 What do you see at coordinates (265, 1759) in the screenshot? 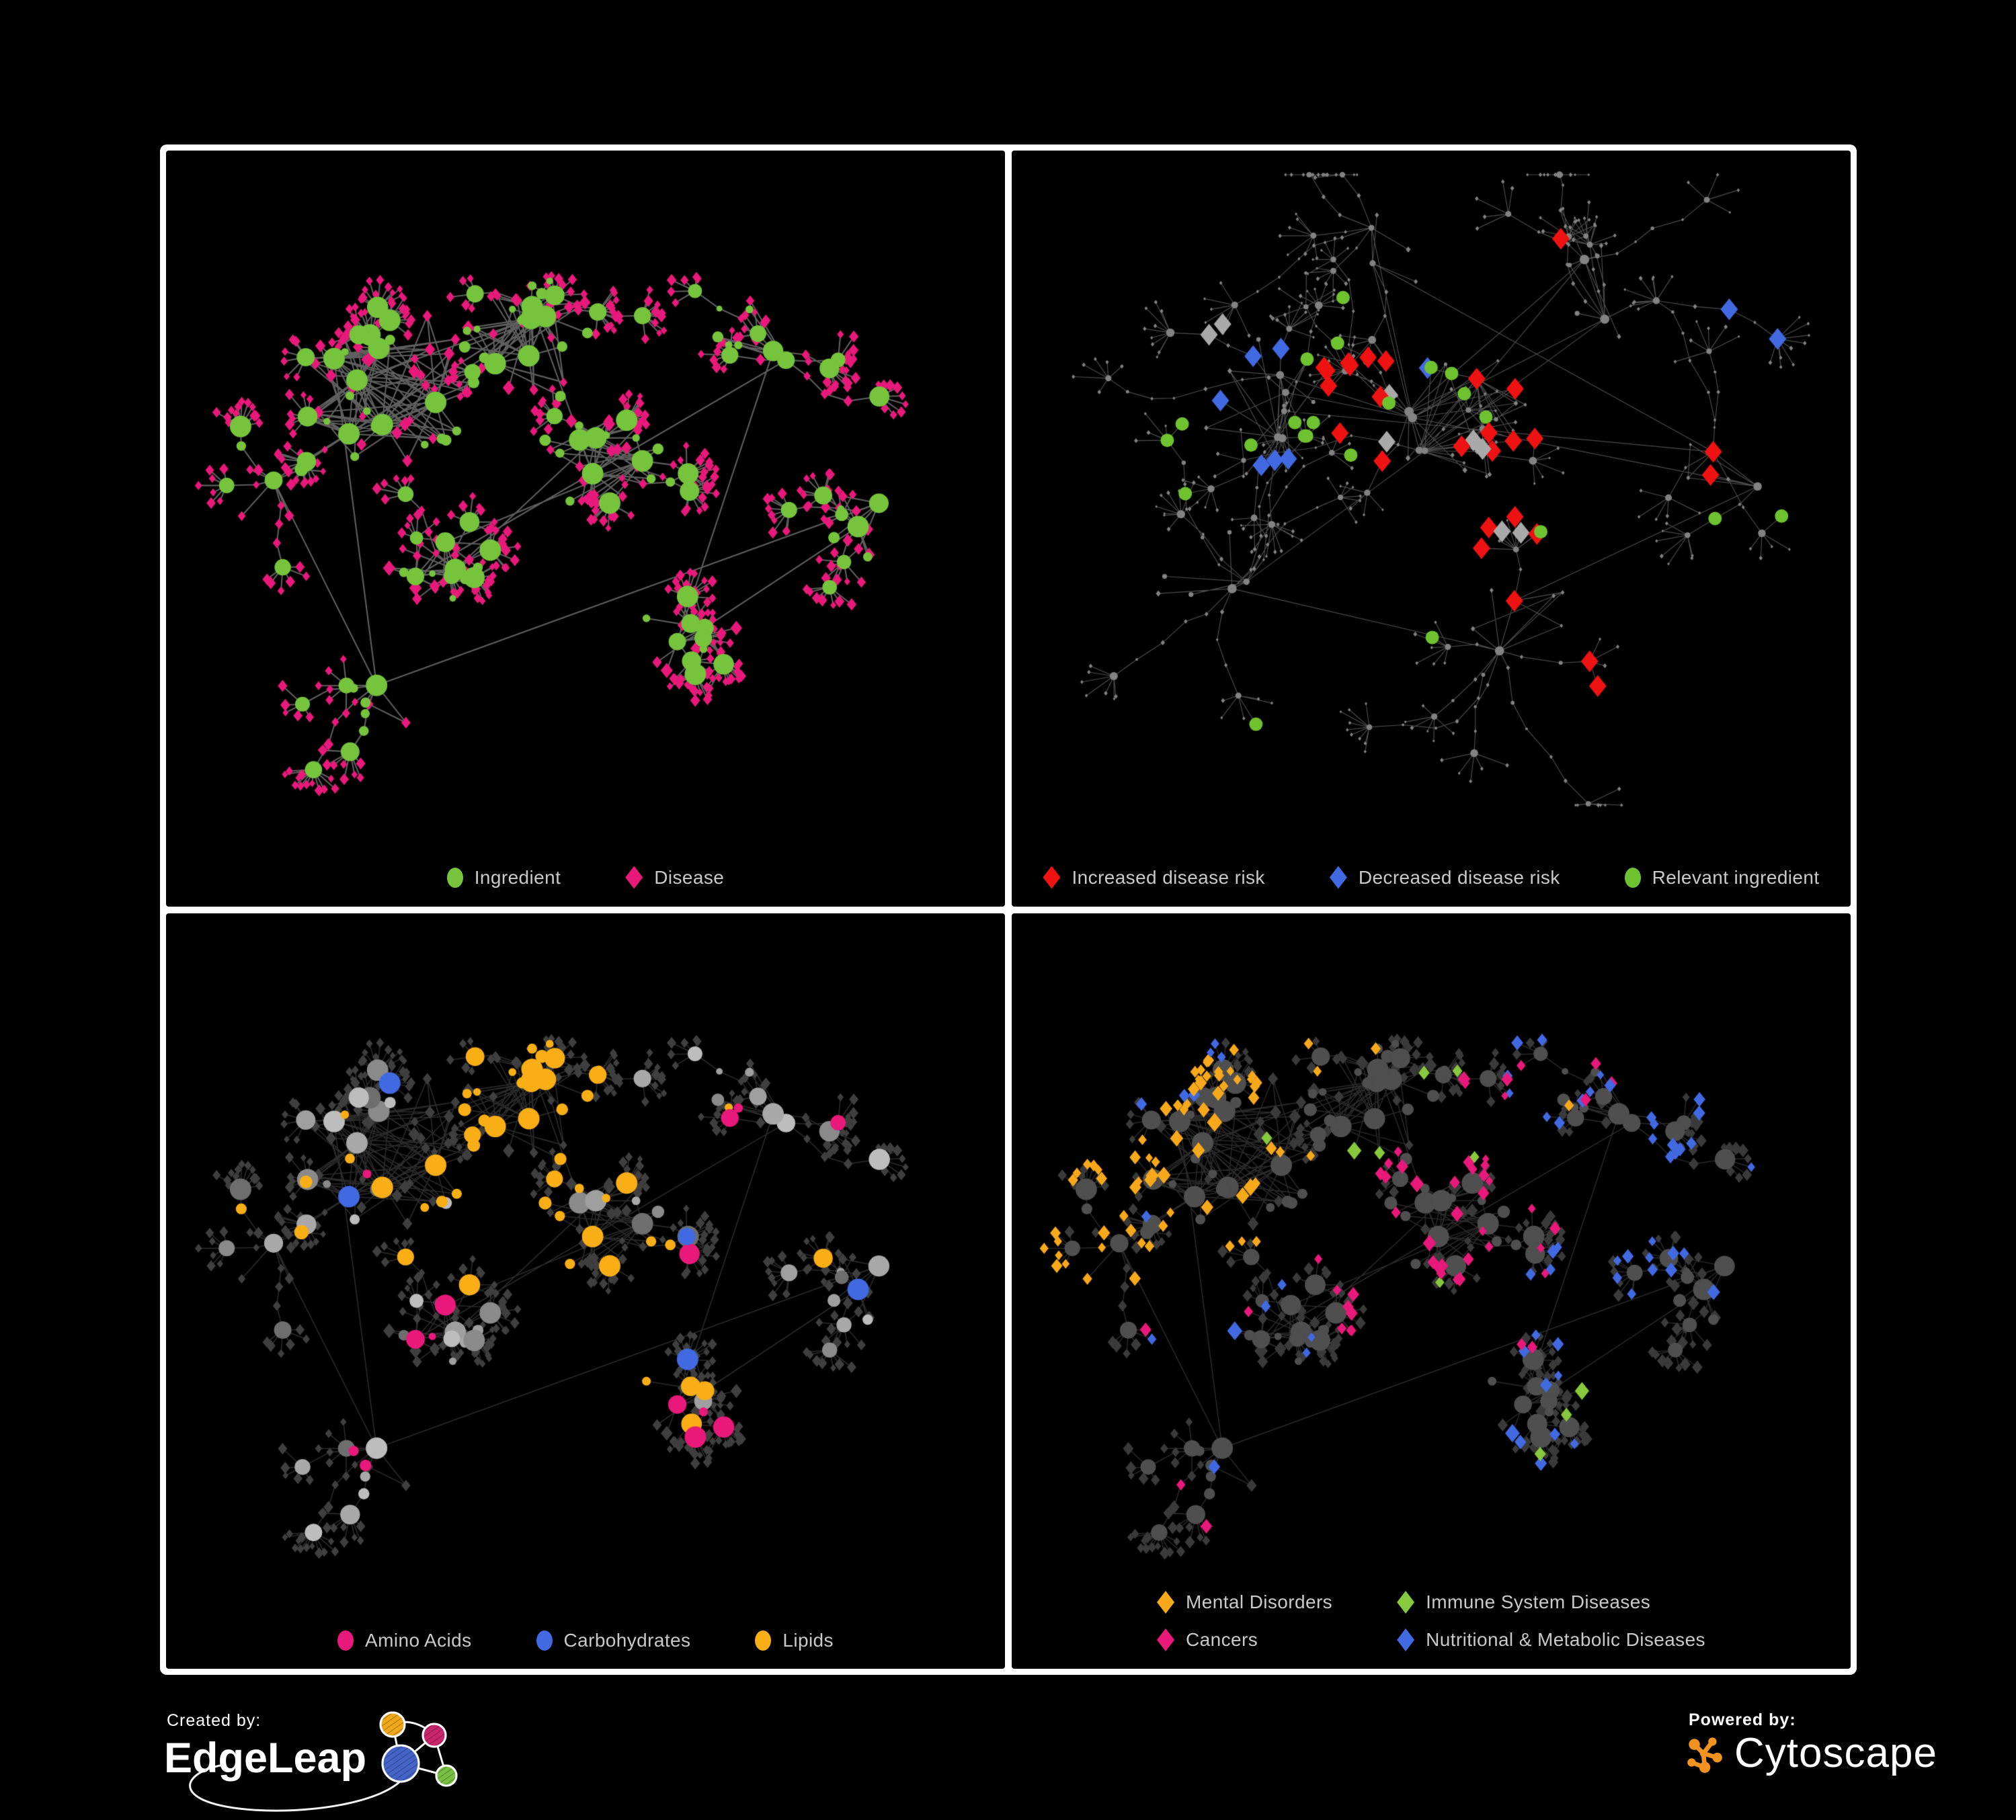
I see `edgeleap-wordmark: EdgeLeap` at bounding box center [265, 1759].